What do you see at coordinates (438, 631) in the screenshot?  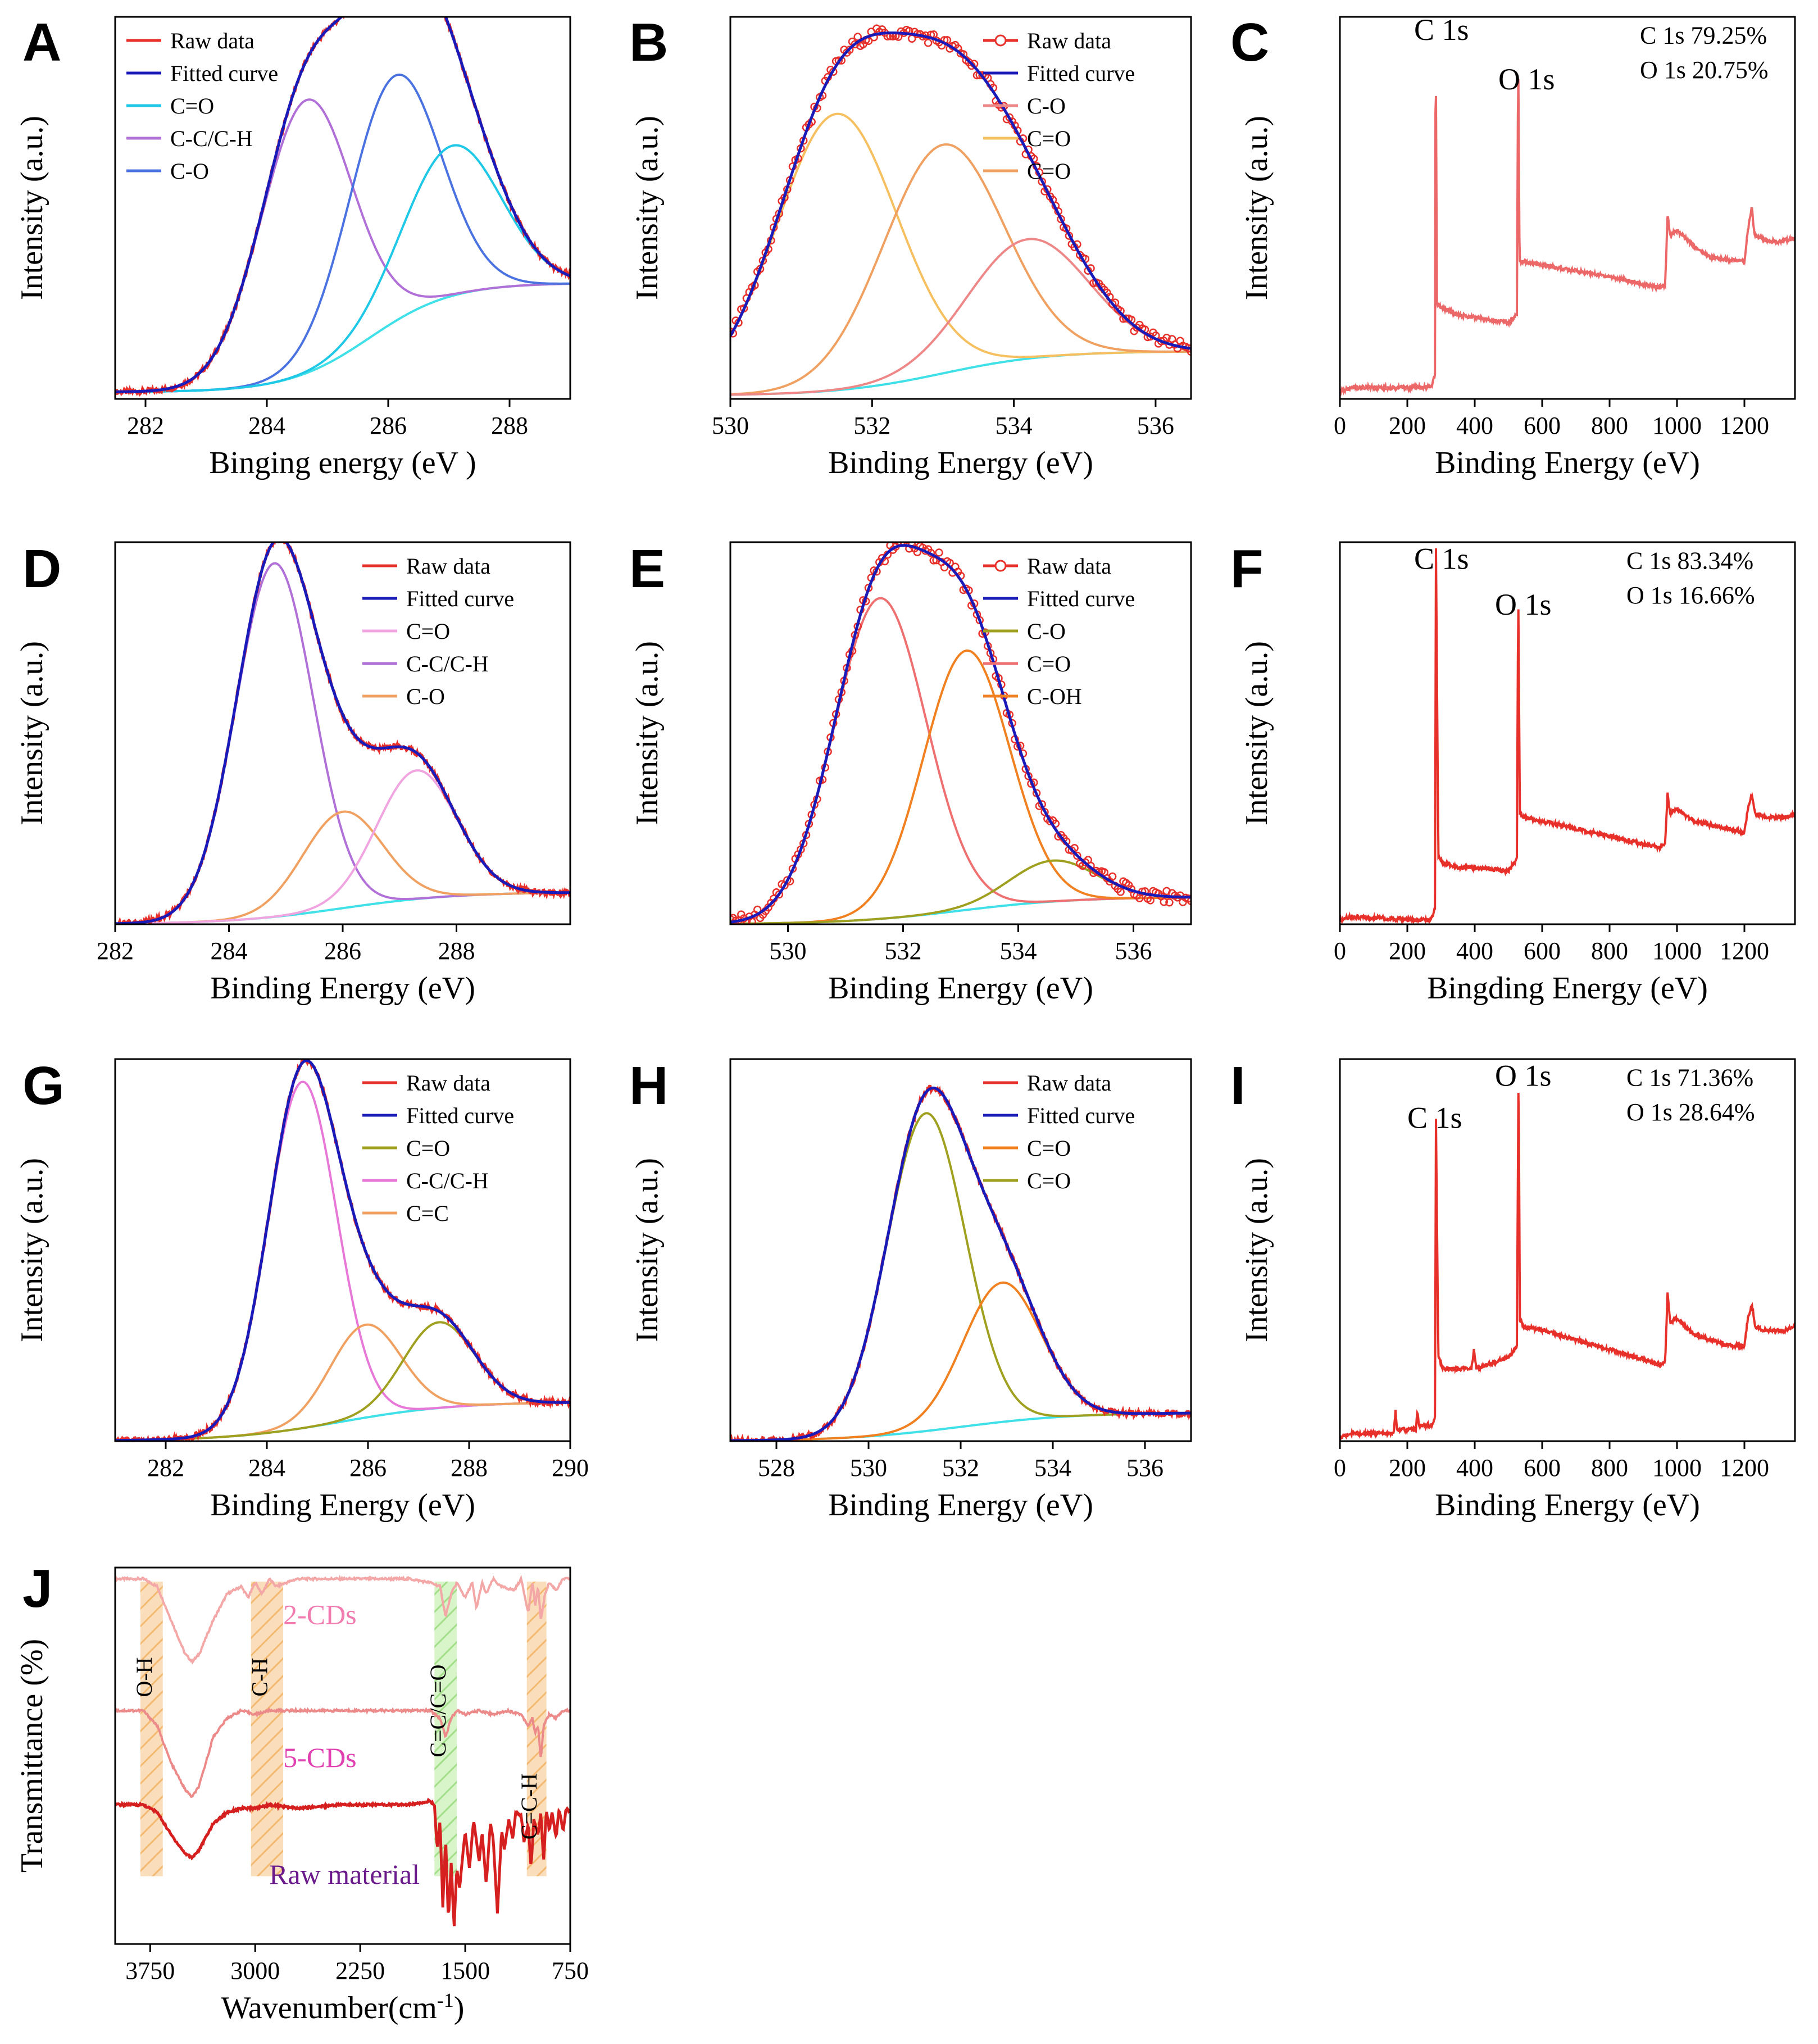 I see `legend: Raw data Fitted curve C=O C-C/C-H C-O` at bounding box center [438, 631].